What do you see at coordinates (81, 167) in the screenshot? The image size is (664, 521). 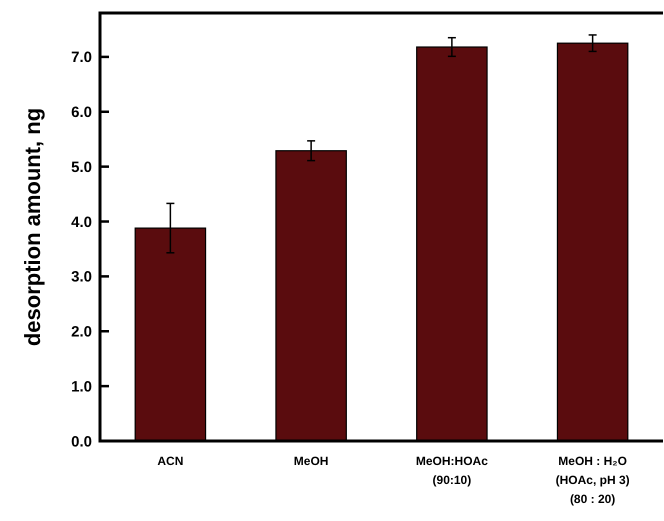 I see `y-tick-label: 5.0` at bounding box center [81, 167].